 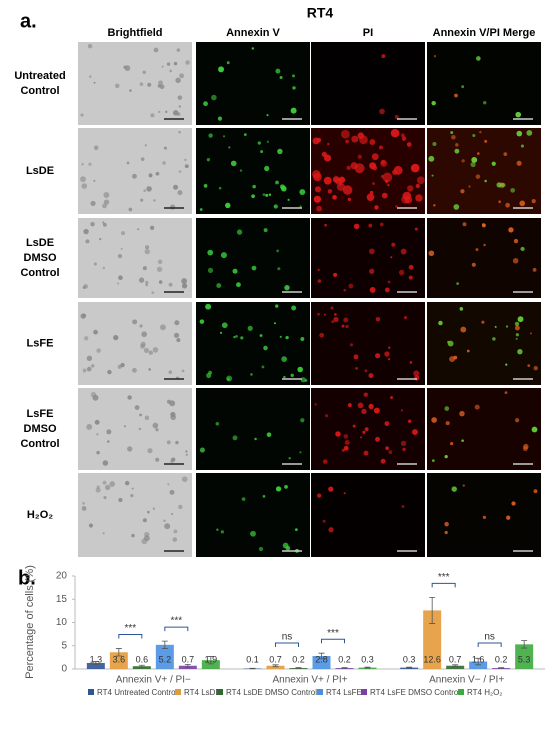 I want to click on x-tick-label: Annexin V+ / PI−, so click(x=153, y=680).